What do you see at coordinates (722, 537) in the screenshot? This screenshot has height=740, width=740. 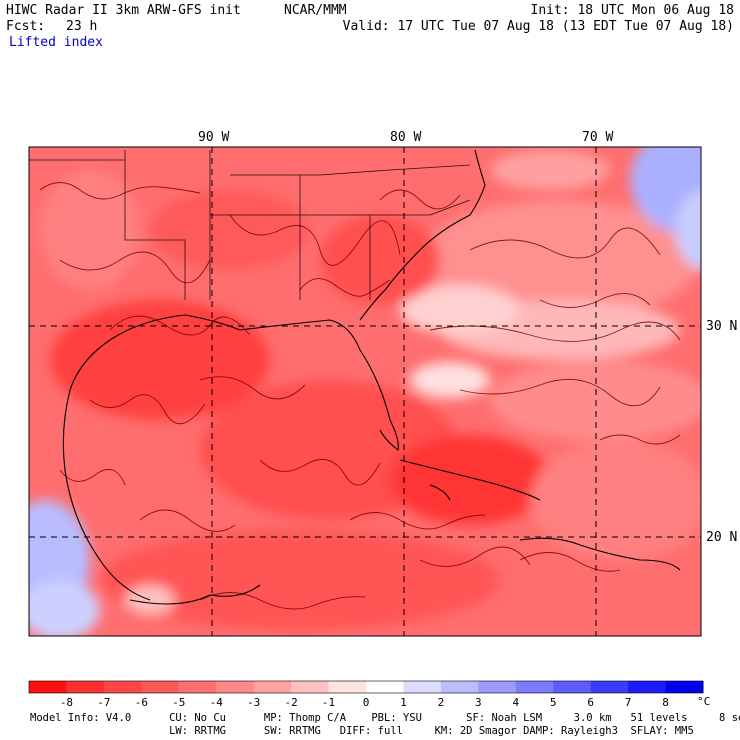 I see `lat-label-20n: 20 N` at bounding box center [722, 537].